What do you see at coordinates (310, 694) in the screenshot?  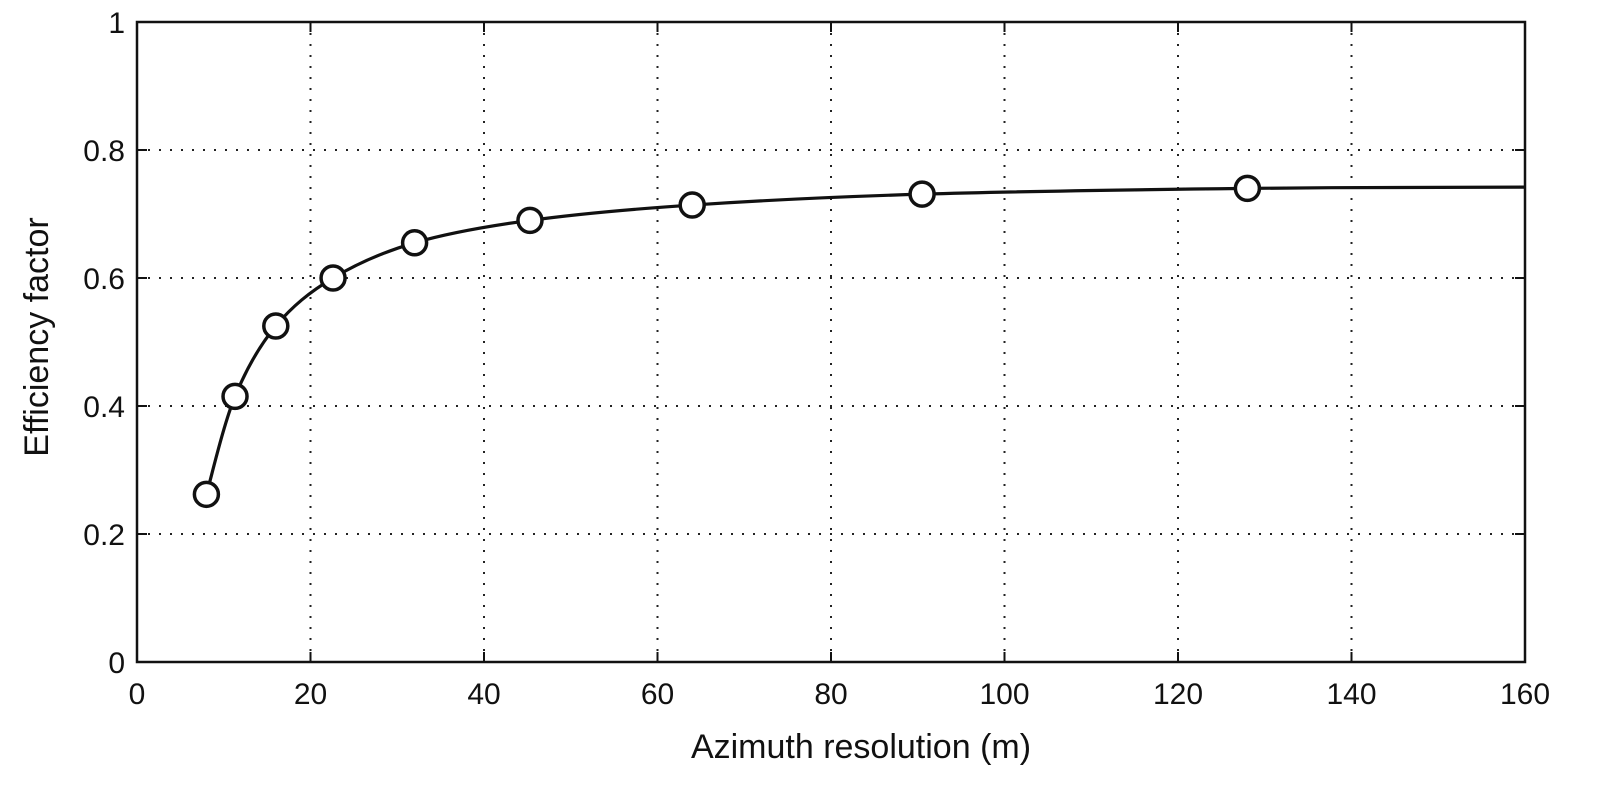 I see `x-tick-label: 20` at bounding box center [310, 694].